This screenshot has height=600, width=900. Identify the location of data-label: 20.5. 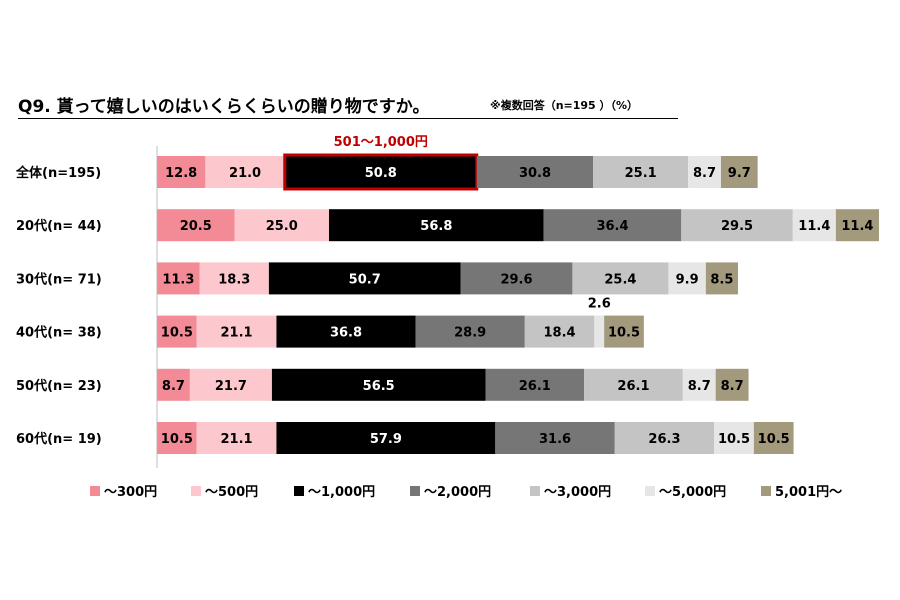
(196, 226).